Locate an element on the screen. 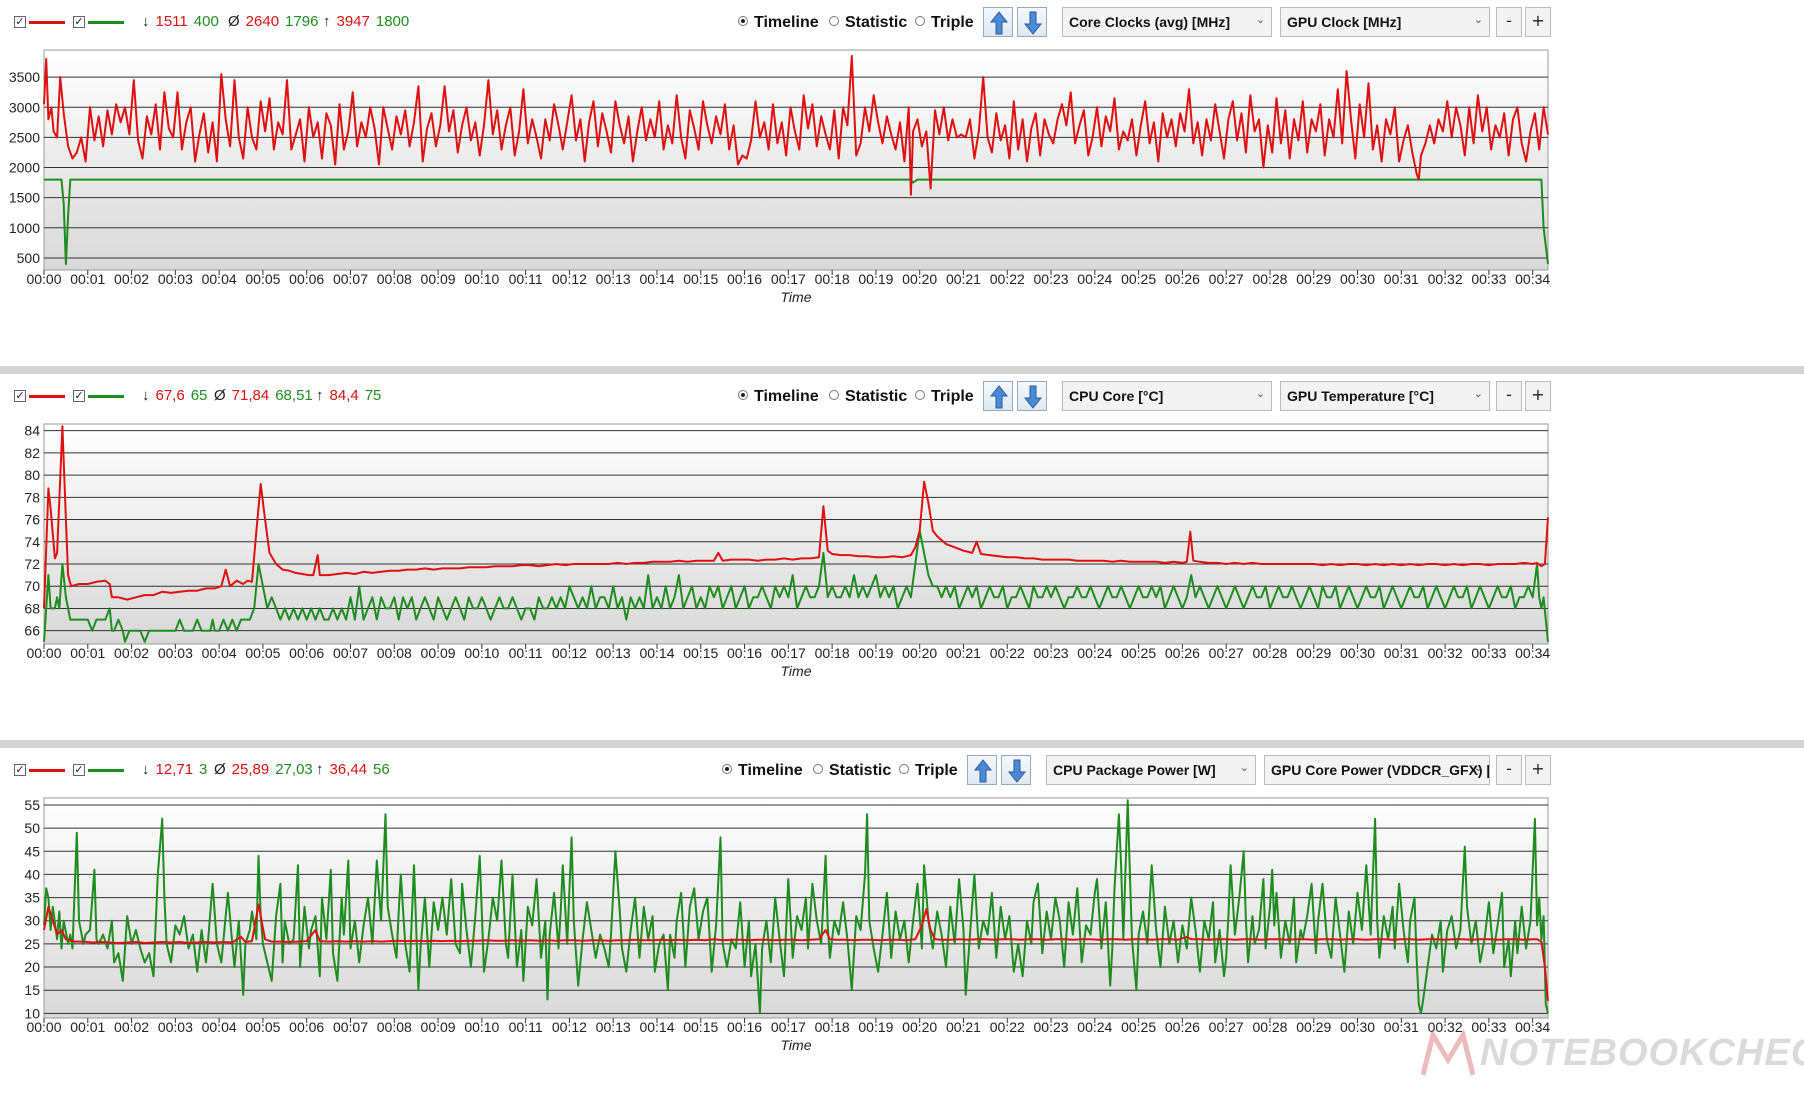  series2-sensor-dropdown: GPU Temperature [°C] ⌄ is located at coordinates (1385, 396).